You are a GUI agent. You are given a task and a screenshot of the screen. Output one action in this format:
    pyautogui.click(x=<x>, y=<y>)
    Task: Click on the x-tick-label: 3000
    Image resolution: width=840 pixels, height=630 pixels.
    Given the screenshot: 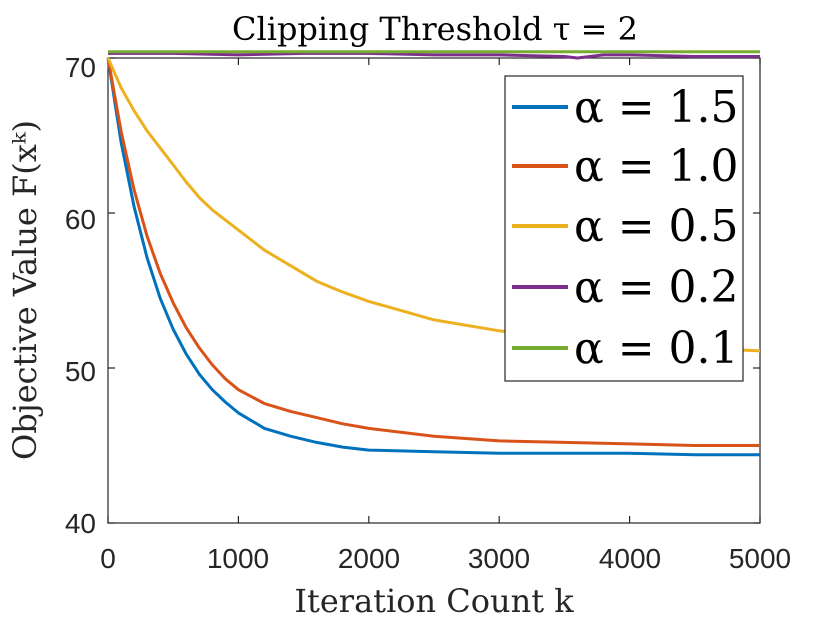 What is the action you would take?
    pyautogui.click(x=499, y=558)
    